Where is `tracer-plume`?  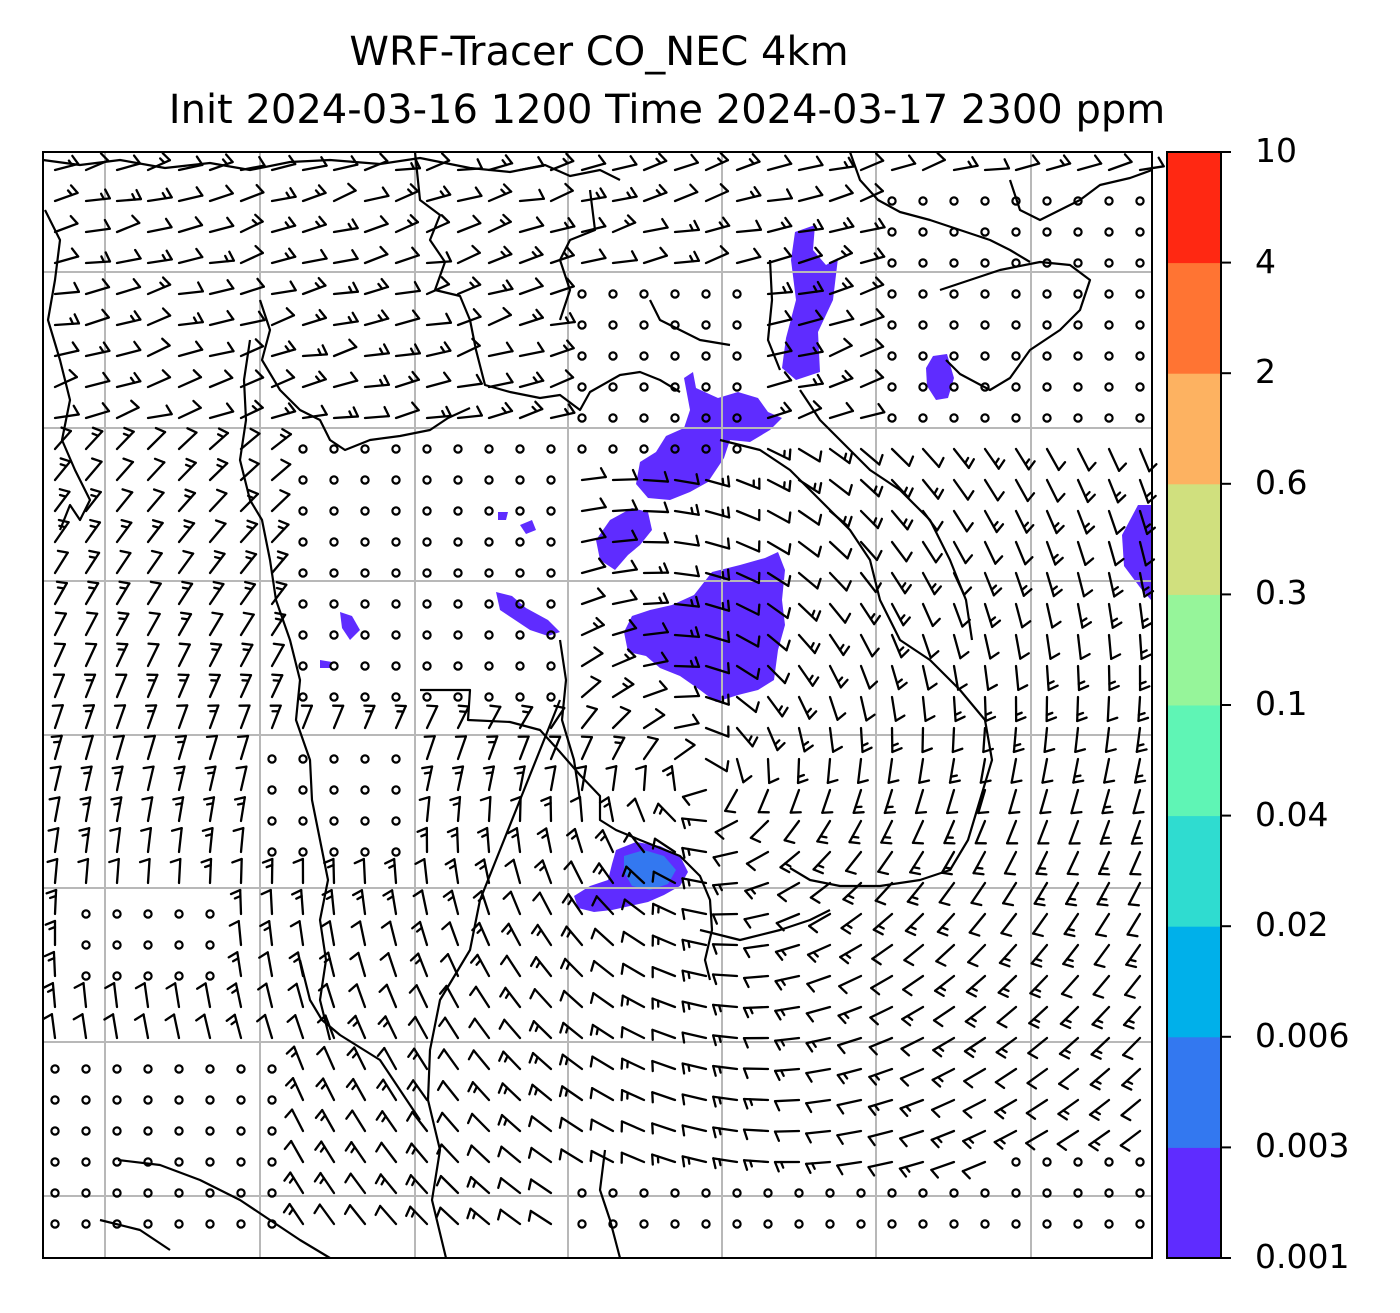 tracer-plume is located at coordinates (709, 436).